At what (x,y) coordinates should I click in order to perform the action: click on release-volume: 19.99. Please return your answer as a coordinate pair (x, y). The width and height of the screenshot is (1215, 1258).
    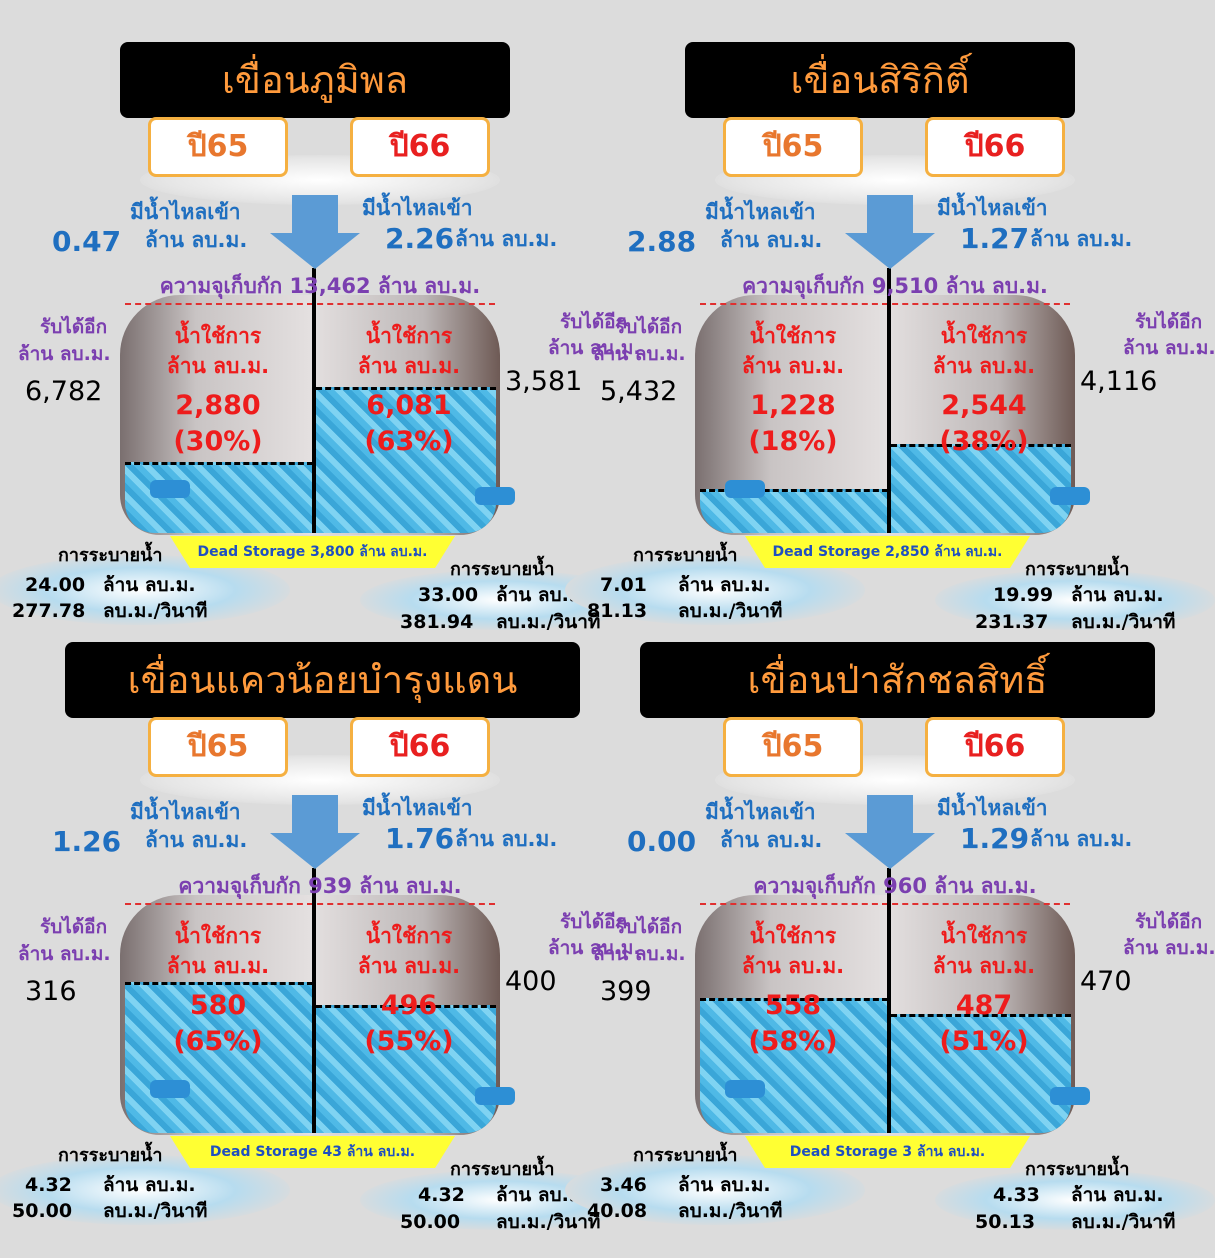
    Looking at the image, I should click on (1023, 595).